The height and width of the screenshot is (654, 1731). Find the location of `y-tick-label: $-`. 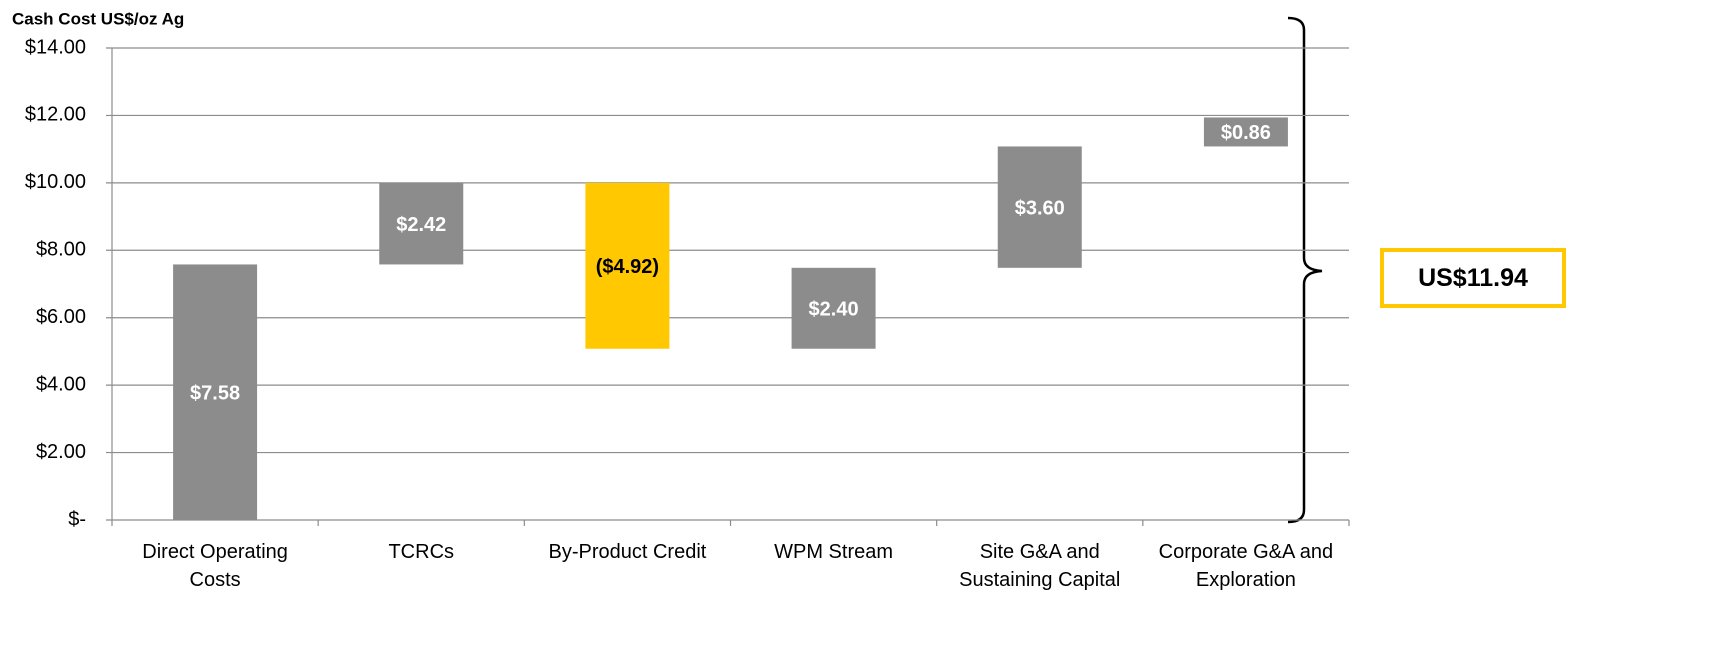

y-tick-label: $- is located at coordinates (77, 519).